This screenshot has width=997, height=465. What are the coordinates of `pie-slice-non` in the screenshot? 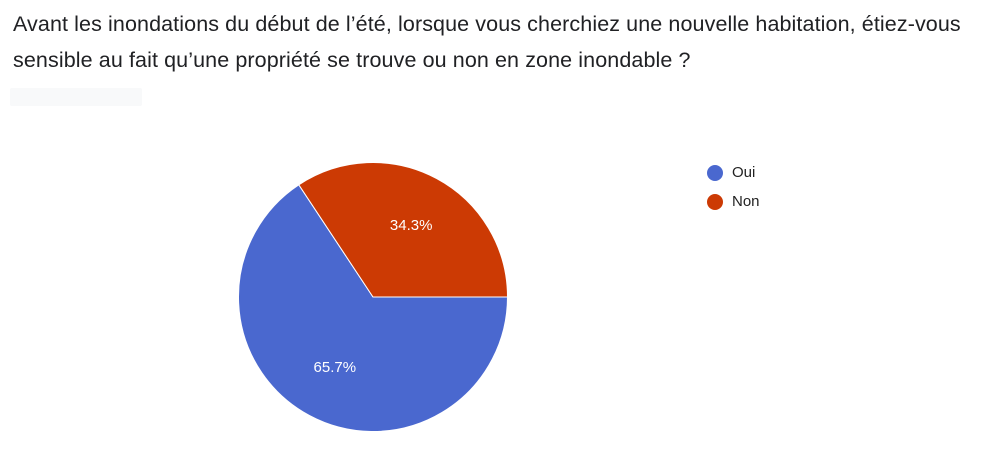 It's located at (403, 230).